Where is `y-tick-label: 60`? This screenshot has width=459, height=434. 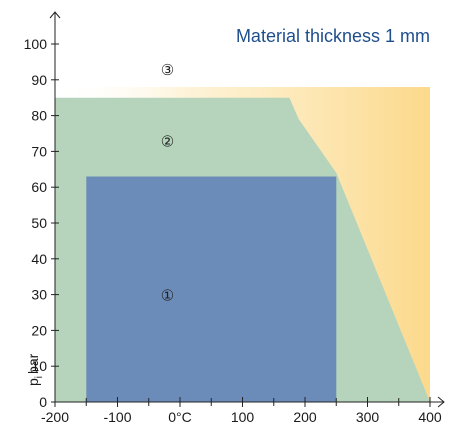
y-tick-label: 60 is located at coordinates (39, 187).